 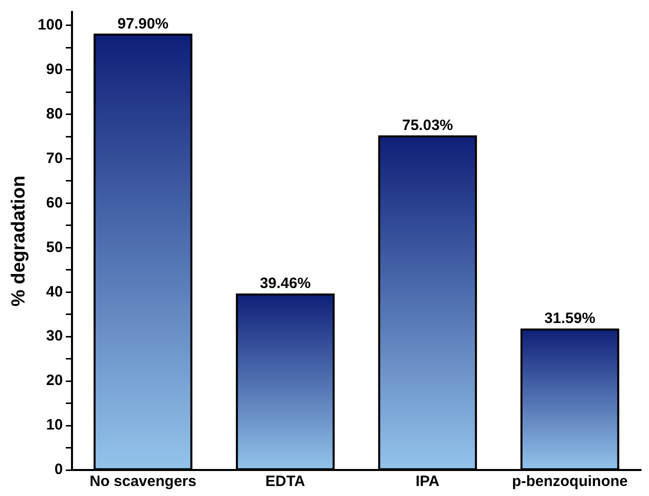 What do you see at coordinates (570, 319) in the screenshot?
I see `data-label: 31.59%` at bounding box center [570, 319].